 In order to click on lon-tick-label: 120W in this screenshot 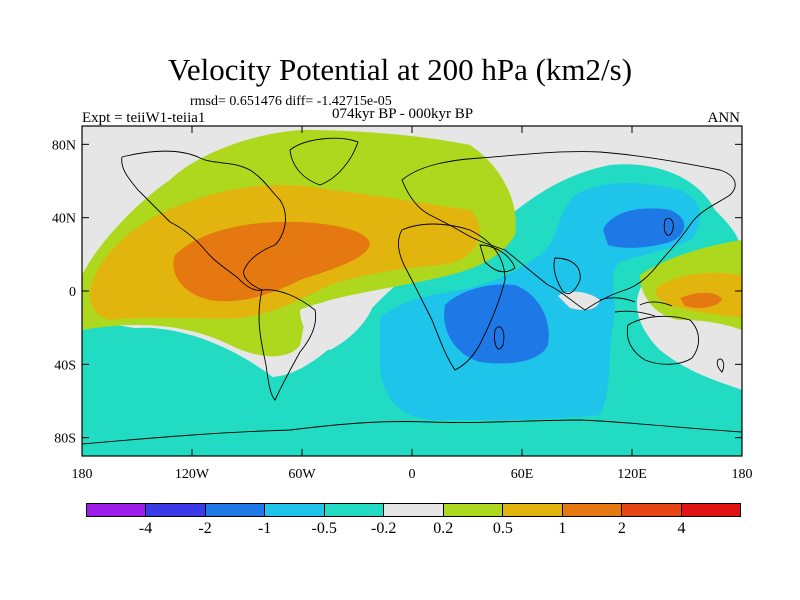, I will do `click(192, 474)`.